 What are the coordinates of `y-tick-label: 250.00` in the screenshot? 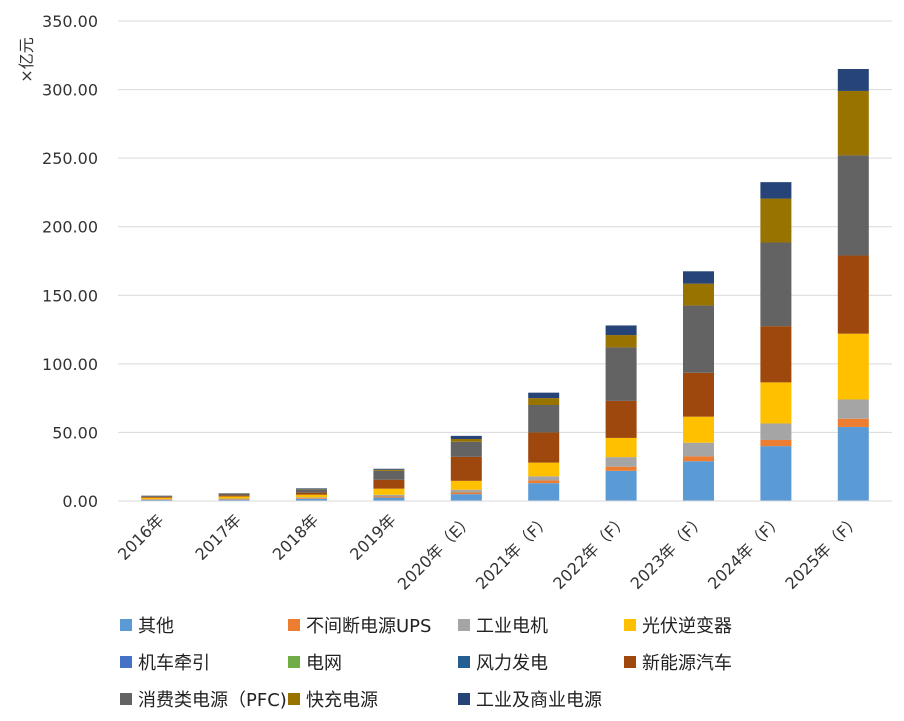 It's located at (70, 158).